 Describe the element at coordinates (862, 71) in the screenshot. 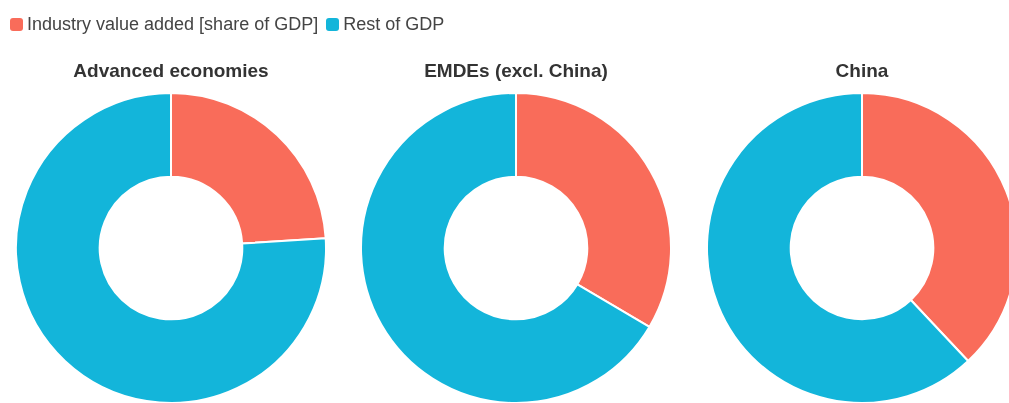

I see `chart-title: China` at that location.